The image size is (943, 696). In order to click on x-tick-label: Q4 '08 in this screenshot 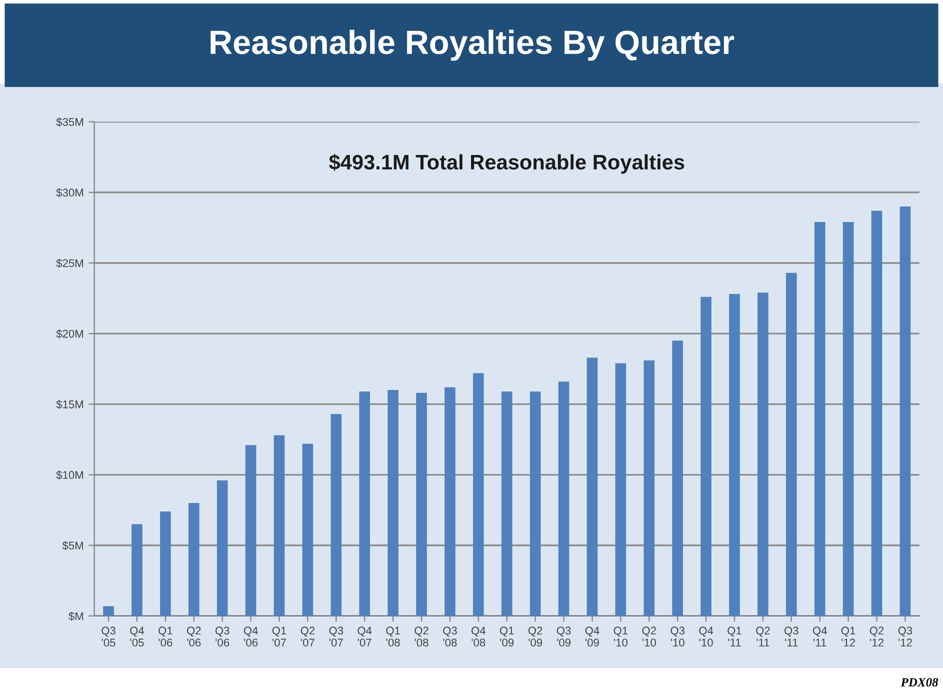, I will do `click(479, 636)`.